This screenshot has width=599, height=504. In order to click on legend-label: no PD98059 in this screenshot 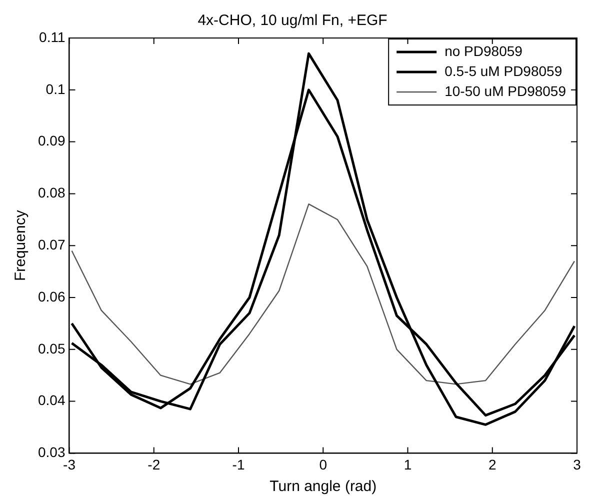, I will do `click(483, 50)`.